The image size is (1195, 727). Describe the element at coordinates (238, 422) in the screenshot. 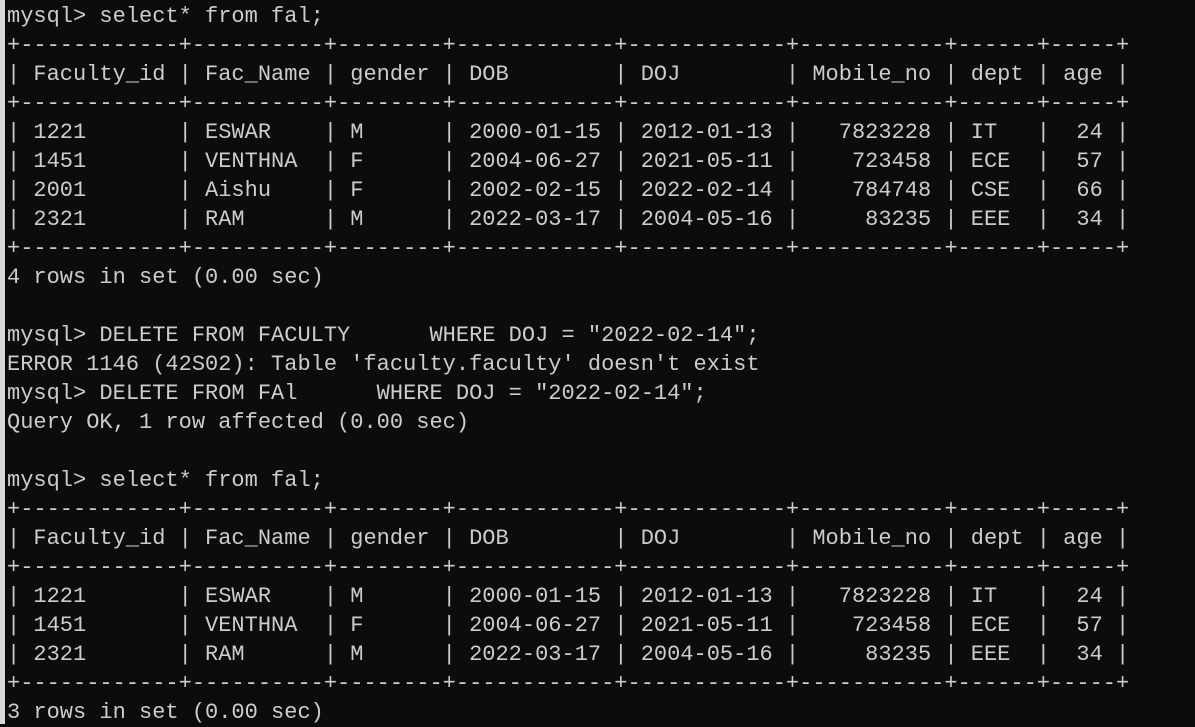

I see `output-line: Query OK, 1 row affected (0.00 sec)` at that location.